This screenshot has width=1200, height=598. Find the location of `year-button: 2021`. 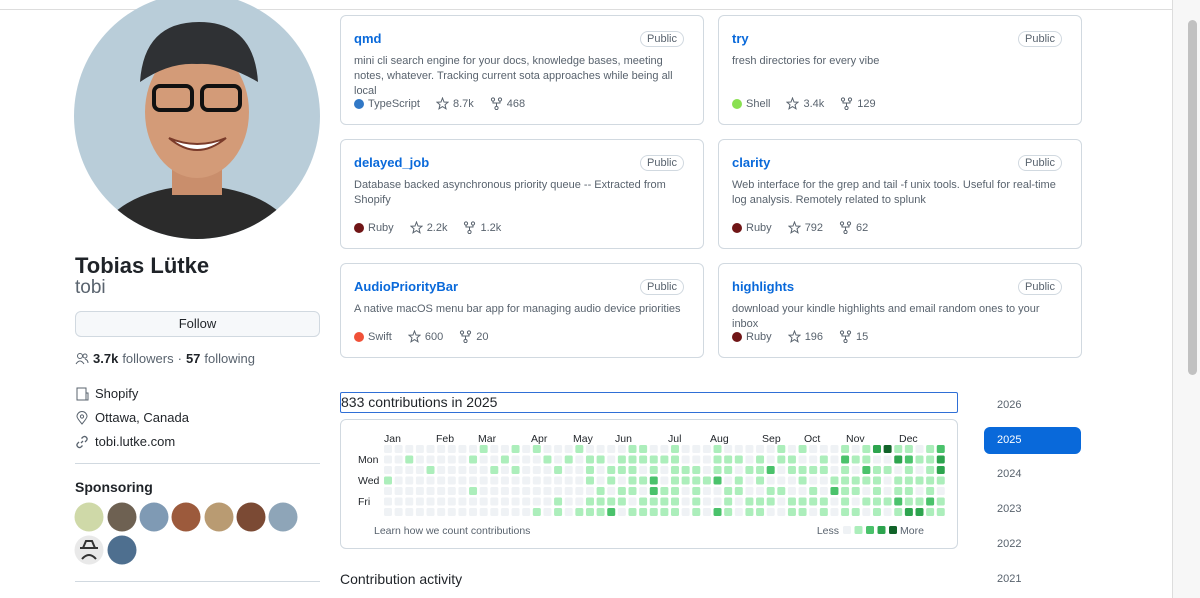

year-button: 2021 is located at coordinates (1009, 579).